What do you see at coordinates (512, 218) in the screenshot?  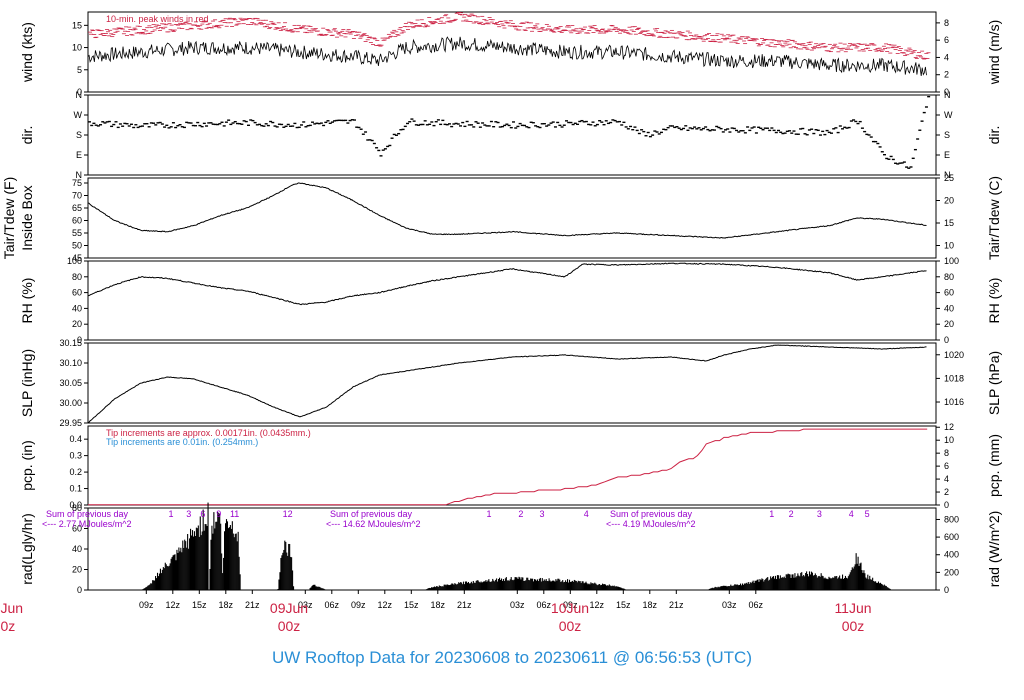 I see `temp-panel` at bounding box center [512, 218].